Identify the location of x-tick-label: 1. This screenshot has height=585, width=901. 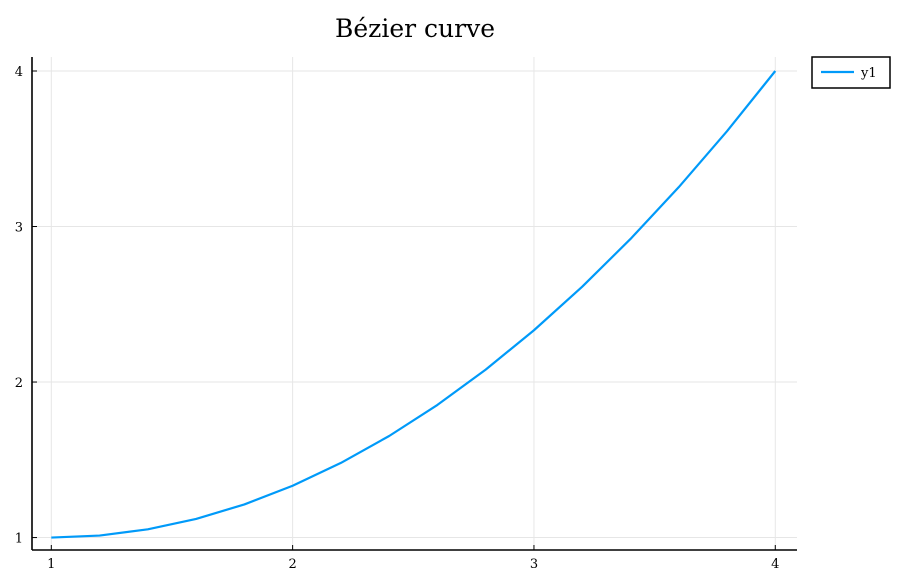
(51, 564).